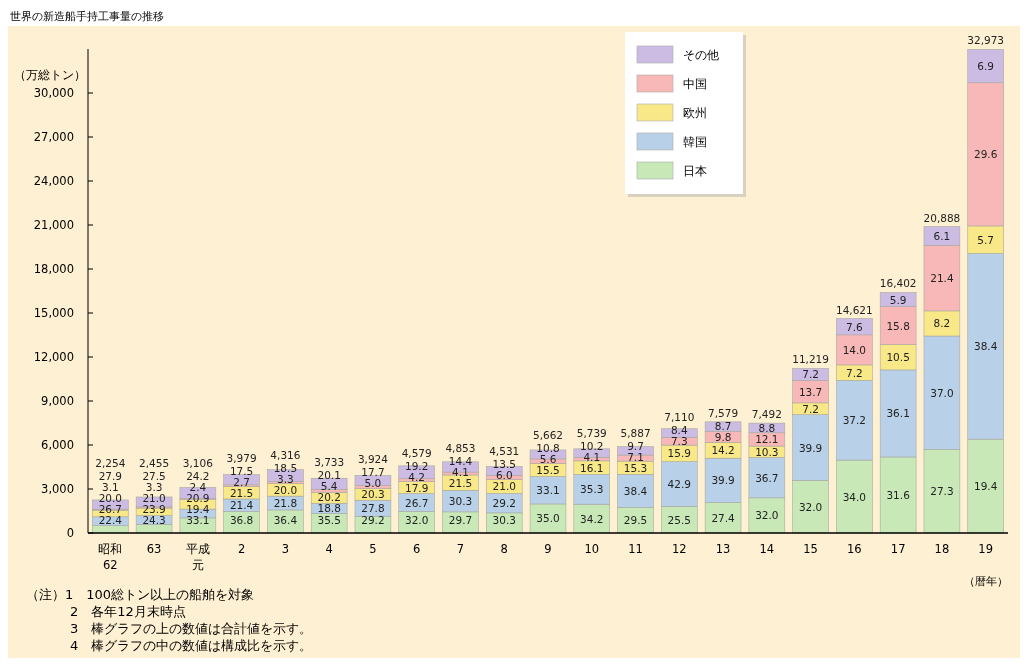  I want to click on x-tick-label: 12, so click(679, 549).